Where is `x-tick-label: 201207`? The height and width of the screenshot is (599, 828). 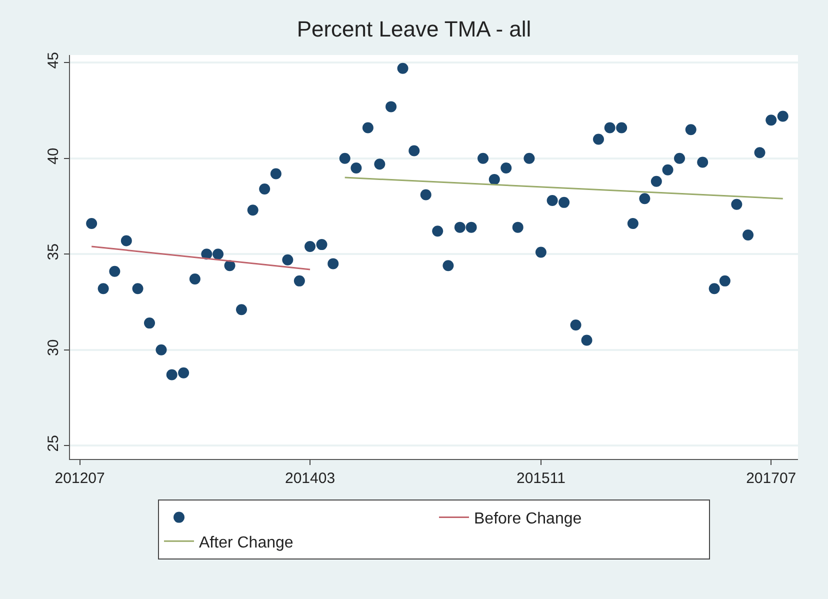 x-tick-label: 201207 is located at coordinates (79, 478).